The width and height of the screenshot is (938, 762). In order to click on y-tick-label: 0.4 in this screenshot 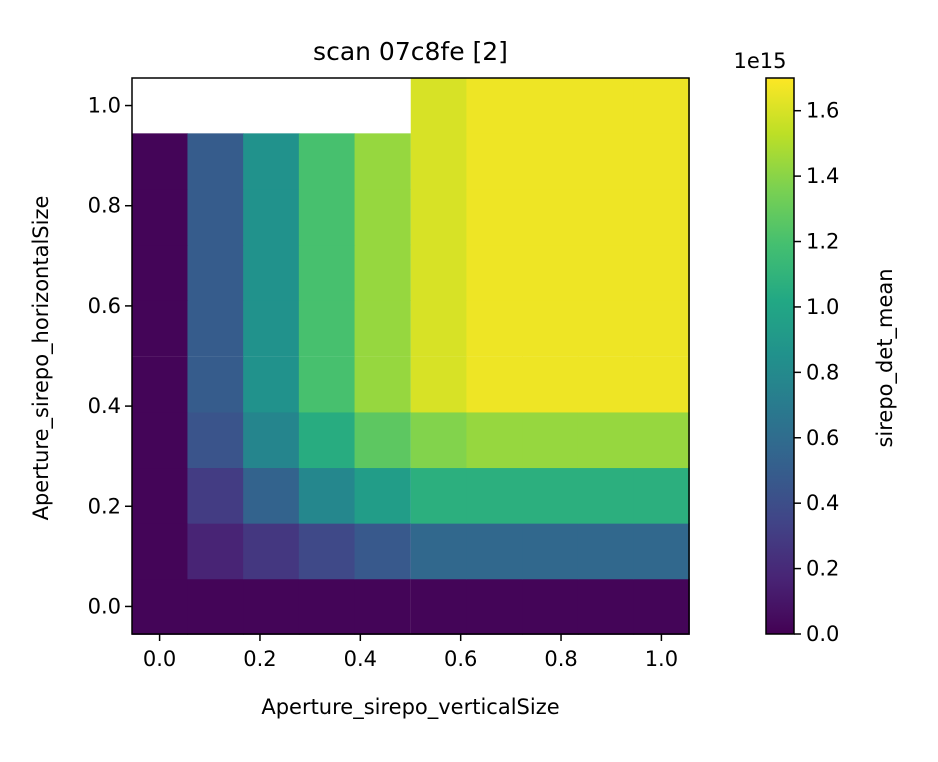, I will do `click(104, 406)`.